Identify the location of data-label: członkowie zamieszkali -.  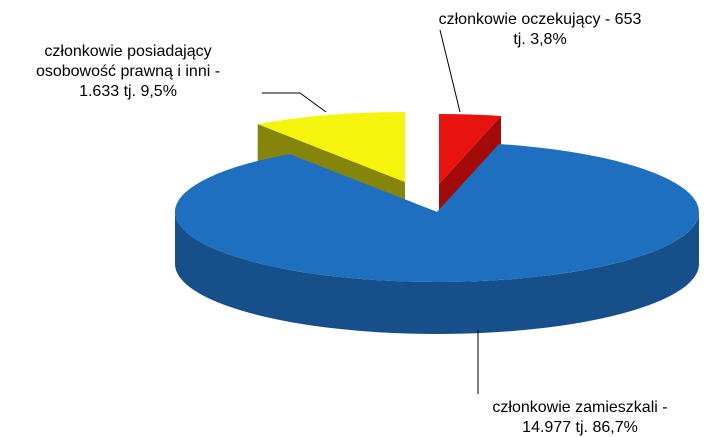
(579, 407).